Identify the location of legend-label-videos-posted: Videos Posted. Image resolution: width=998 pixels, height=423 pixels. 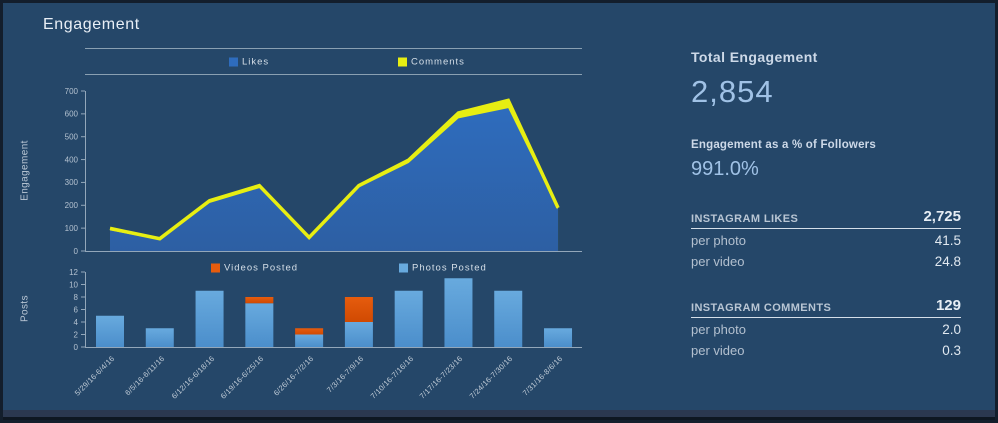
(261, 268).